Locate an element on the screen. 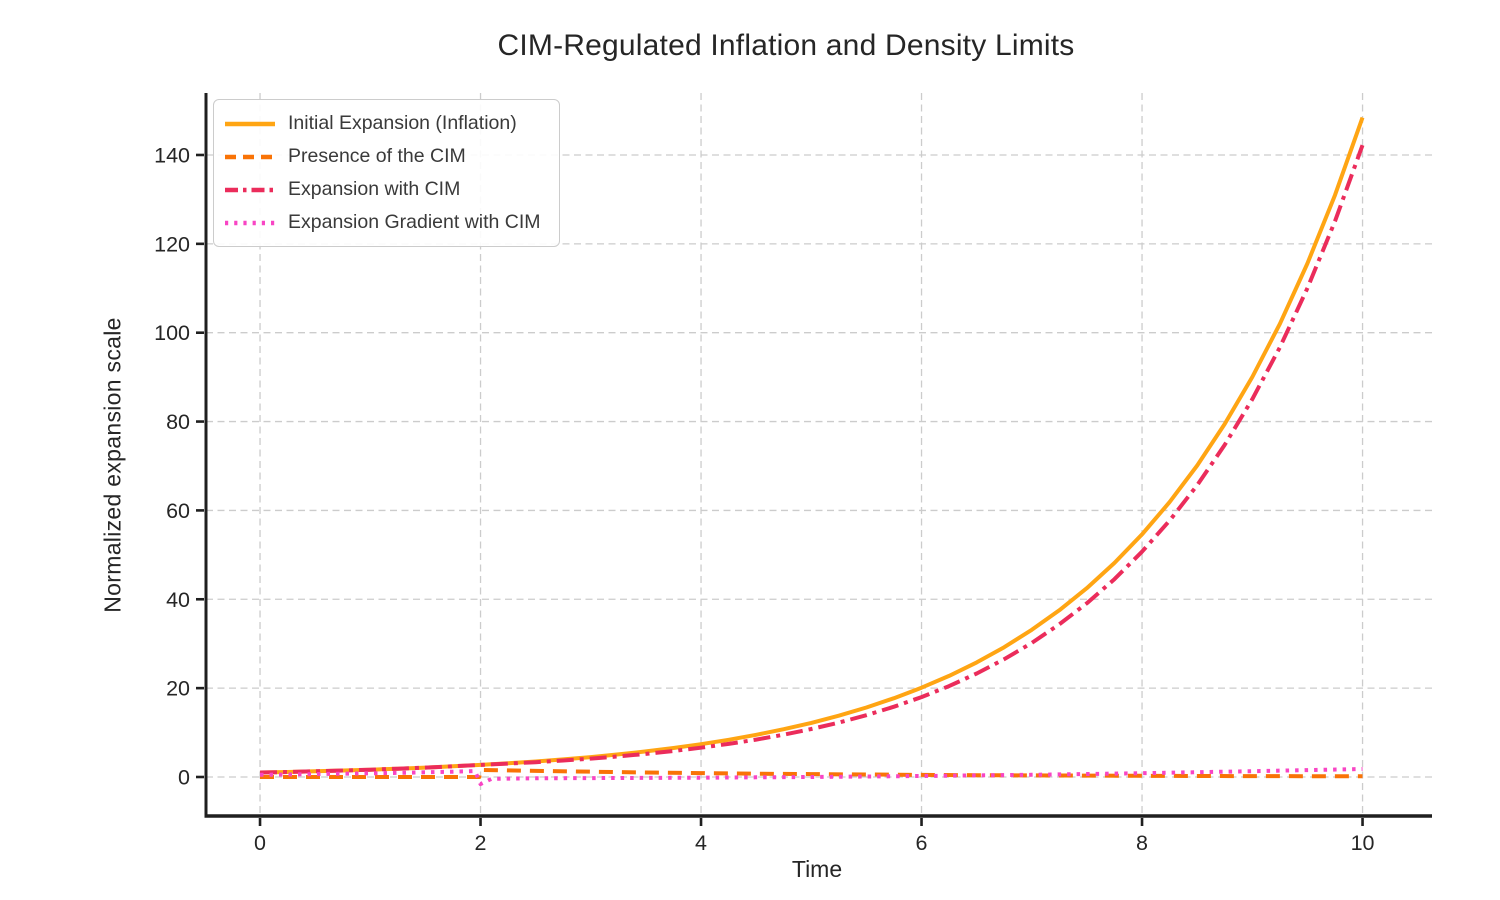 The width and height of the screenshot is (1500, 900). y-tick-label-60: 60 is located at coordinates (178, 511).